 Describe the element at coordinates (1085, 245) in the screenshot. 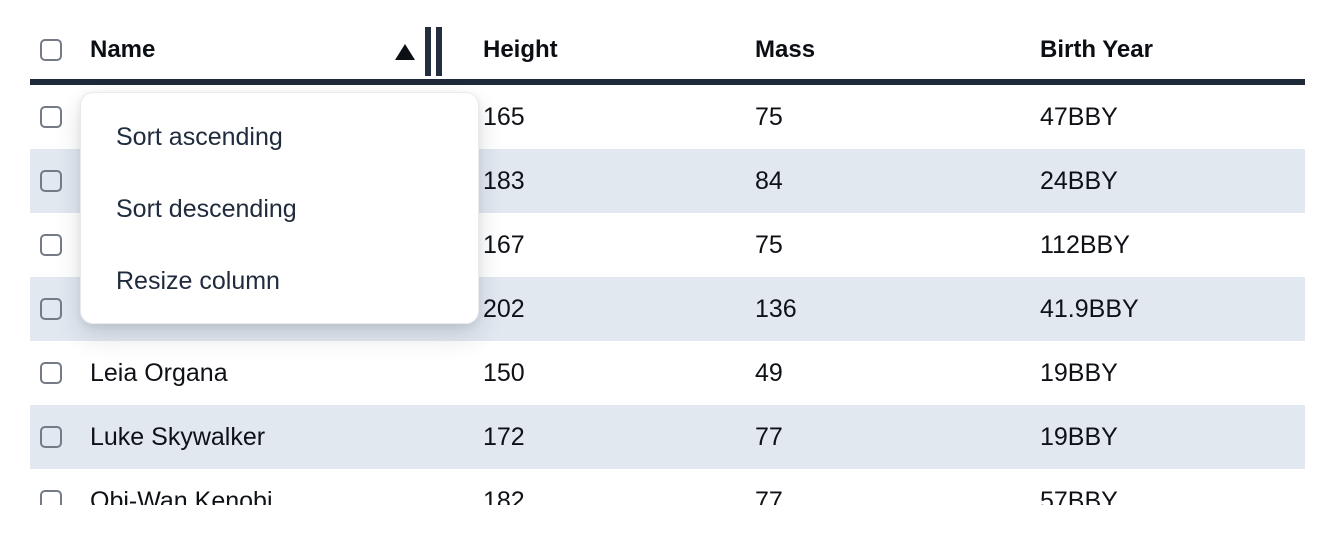

I see `cell-birth-year: 112BBY` at that location.